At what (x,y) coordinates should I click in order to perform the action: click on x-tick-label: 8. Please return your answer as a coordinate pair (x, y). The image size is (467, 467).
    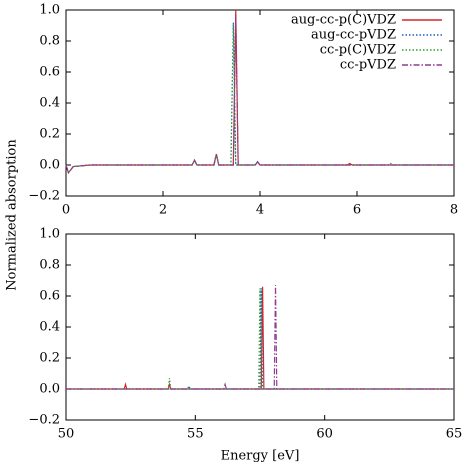
    Looking at the image, I should click on (454, 210).